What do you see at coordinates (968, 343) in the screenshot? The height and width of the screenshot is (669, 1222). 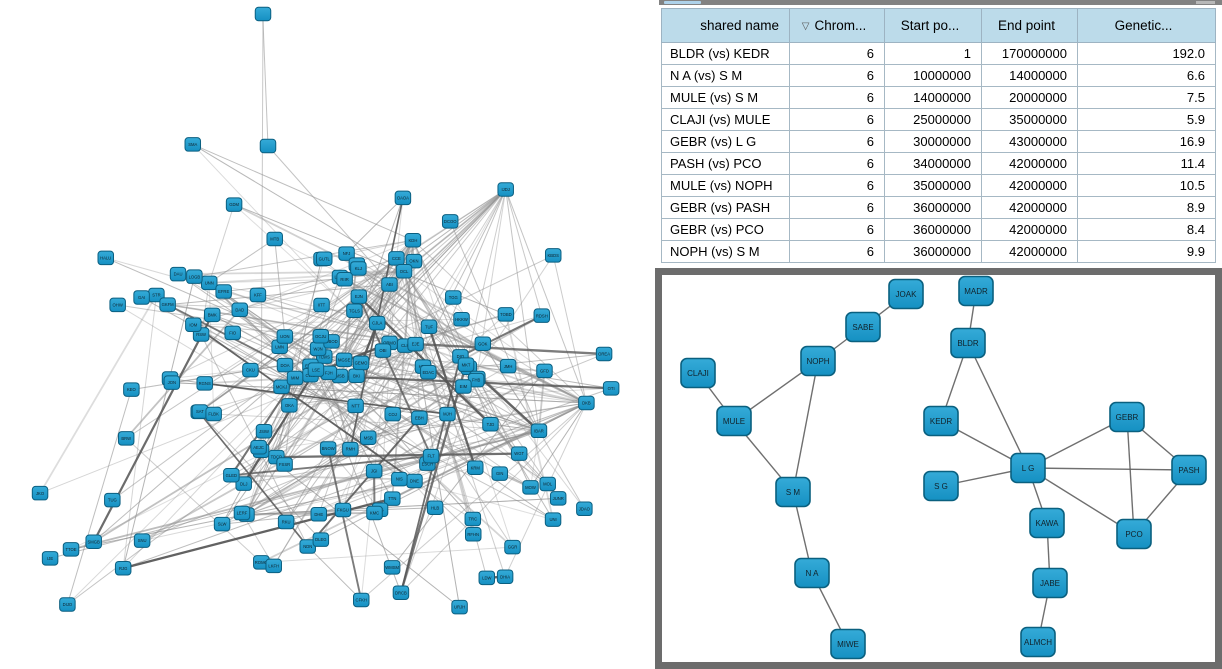 I see `network-node-bldr: BLDR` at bounding box center [968, 343].